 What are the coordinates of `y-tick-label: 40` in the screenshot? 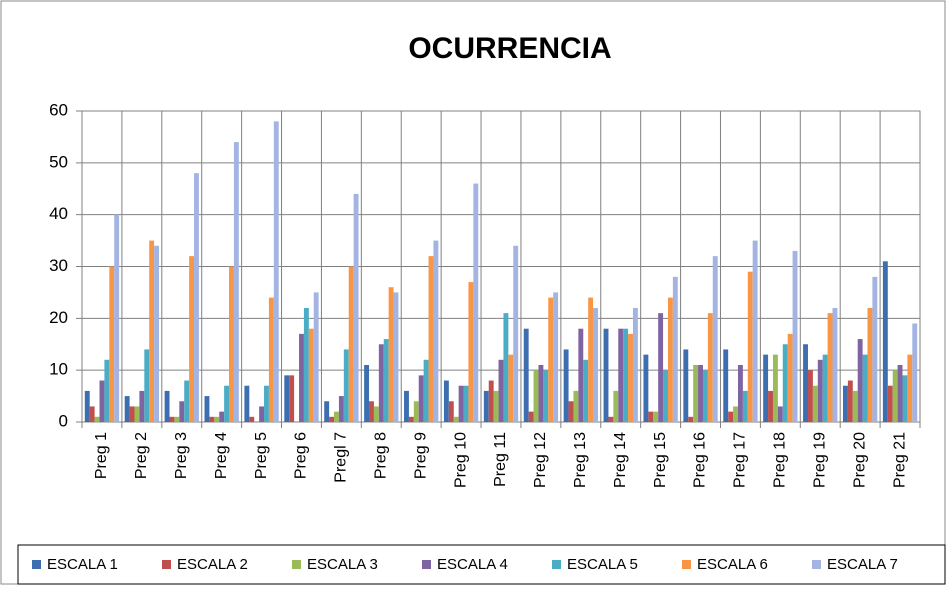 It's located at (58, 213).